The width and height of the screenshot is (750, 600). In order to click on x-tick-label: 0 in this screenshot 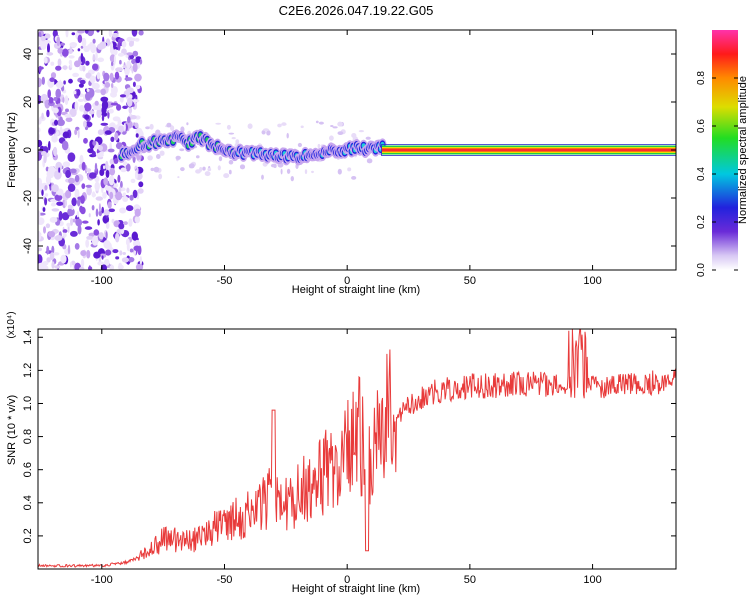, I will do `click(347, 281)`.